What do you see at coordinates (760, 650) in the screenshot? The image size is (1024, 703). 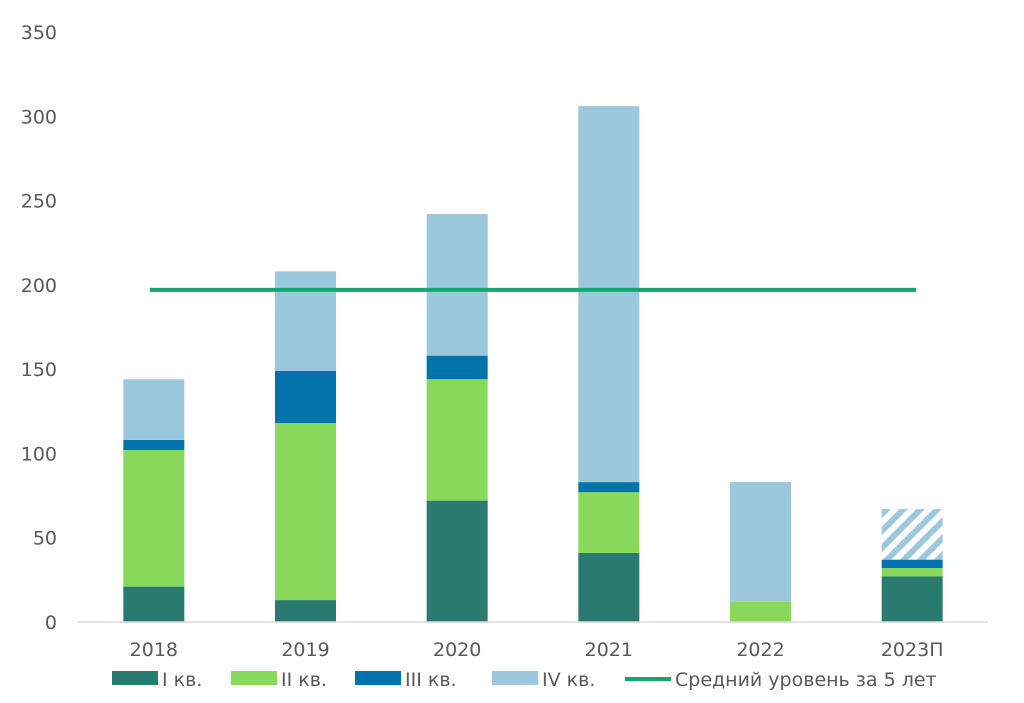 I see `x-tick-label: 2022` at bounding box center [760, 650].